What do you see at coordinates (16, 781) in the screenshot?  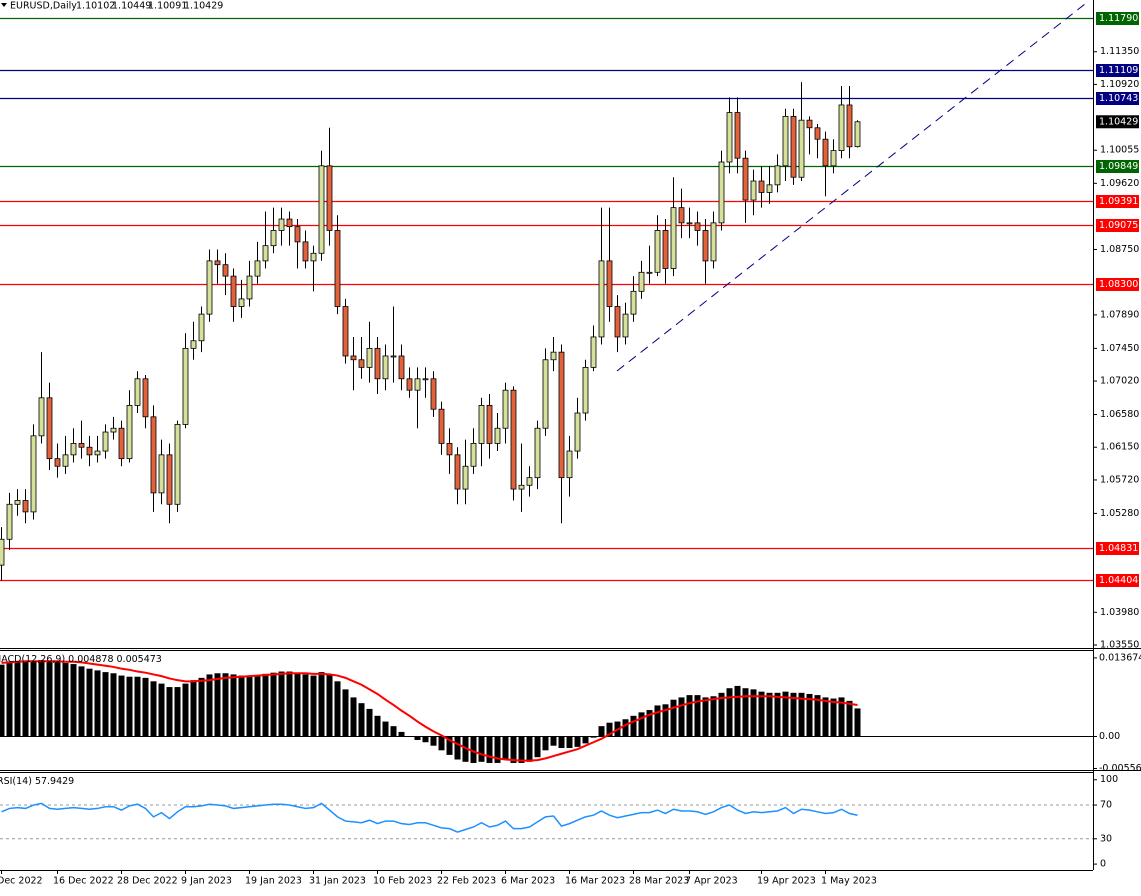 I see `rsi-name: RSI(14)` at bounding box center [16, 781].